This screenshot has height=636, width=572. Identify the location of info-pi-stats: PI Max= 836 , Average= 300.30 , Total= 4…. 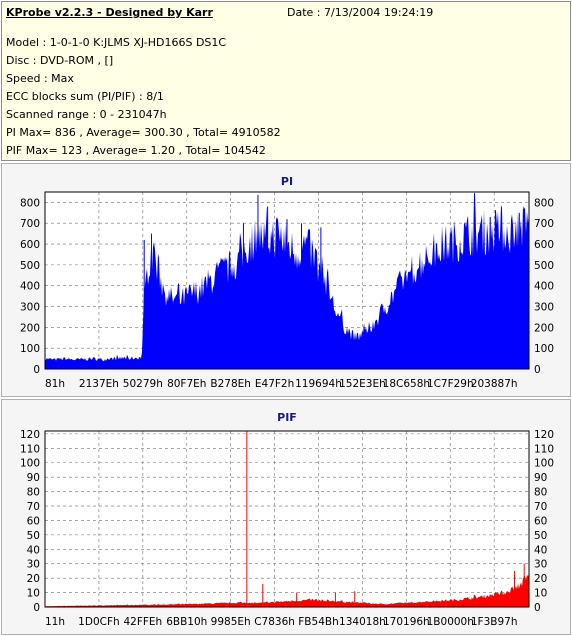
(143, 132).